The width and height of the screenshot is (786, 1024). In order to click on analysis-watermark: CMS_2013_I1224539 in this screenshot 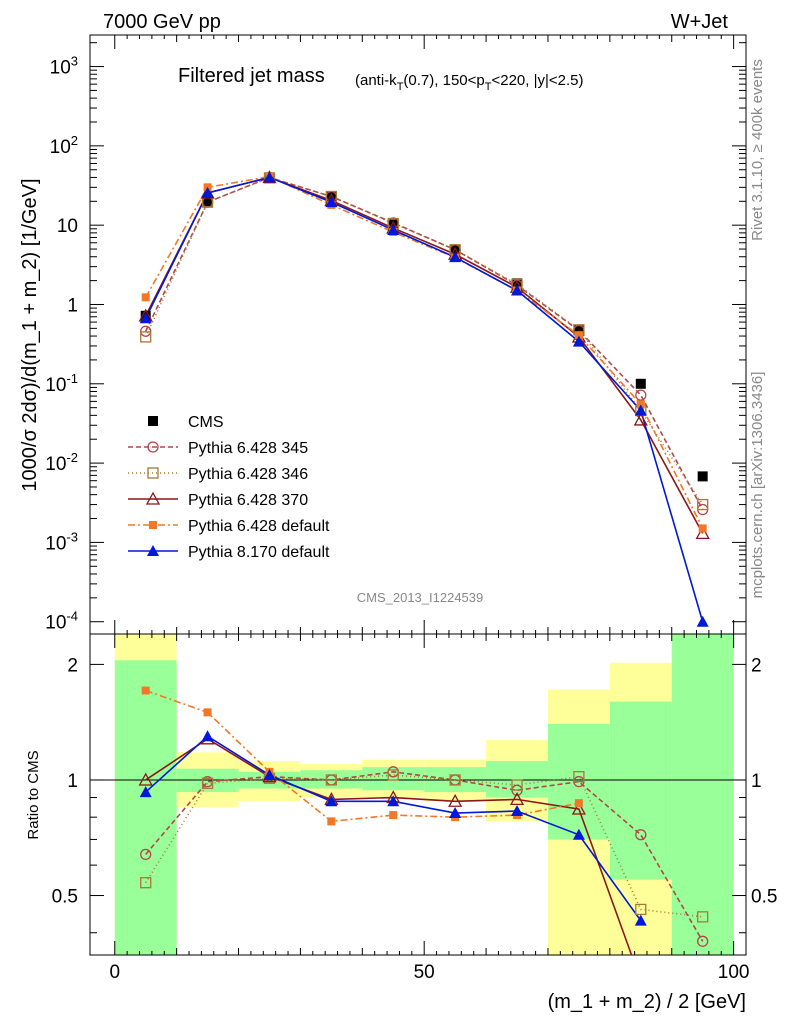, I will do `click(420, 597)`.